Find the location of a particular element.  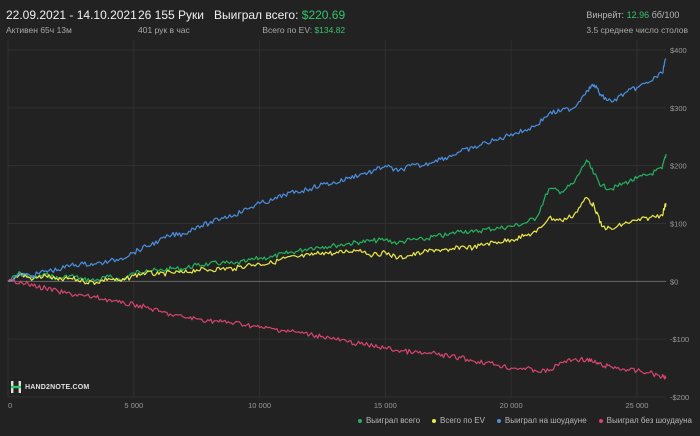

winrate-label: Винрейт: is located at coordinates (605, 15).